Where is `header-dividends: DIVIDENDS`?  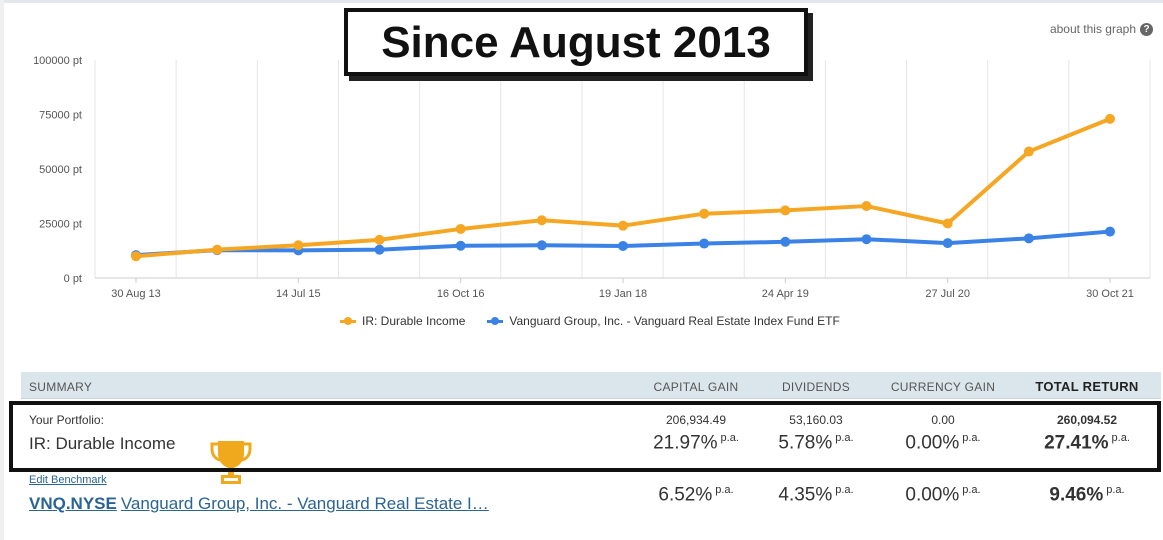 header-dividends: DIVIDENDS is located at coordinates (816, 387).